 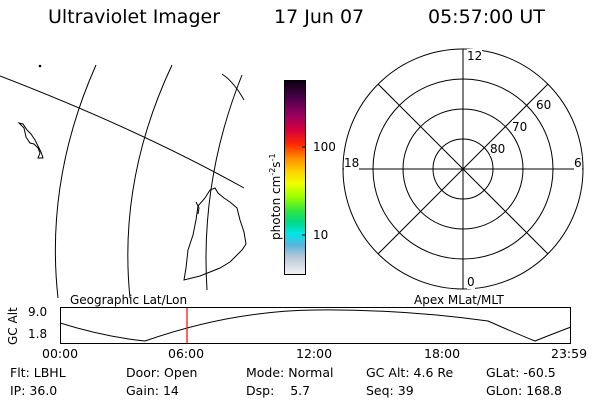 I want to click on status-seq: Seq: 39, so click(x=390, y=390).